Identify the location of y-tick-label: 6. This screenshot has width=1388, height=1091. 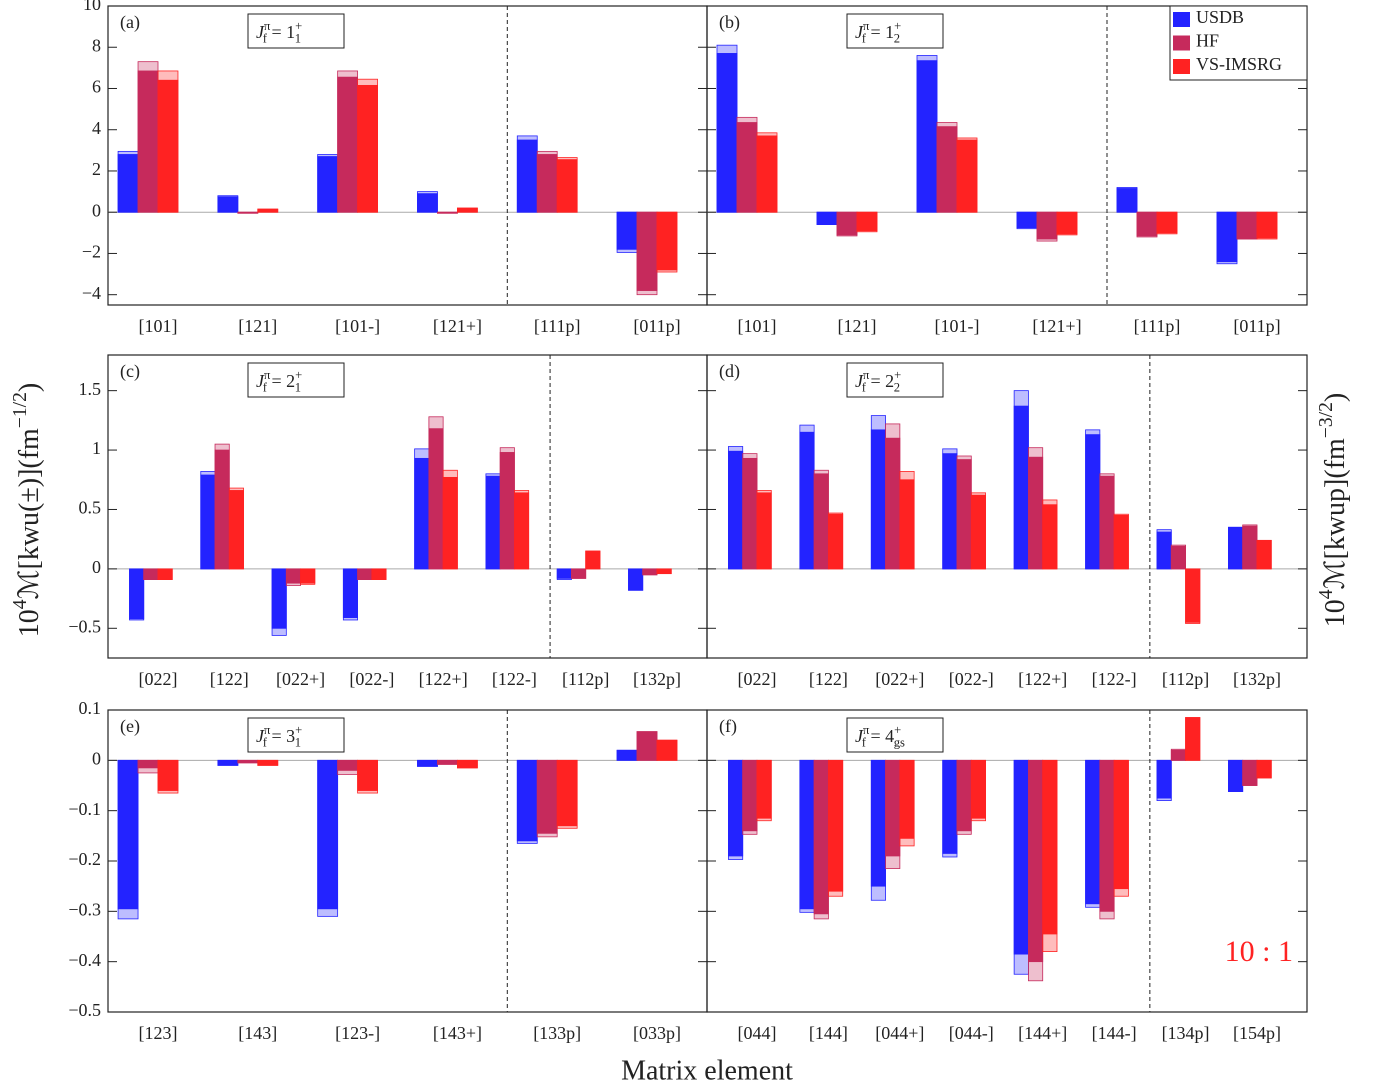
(96, 87).